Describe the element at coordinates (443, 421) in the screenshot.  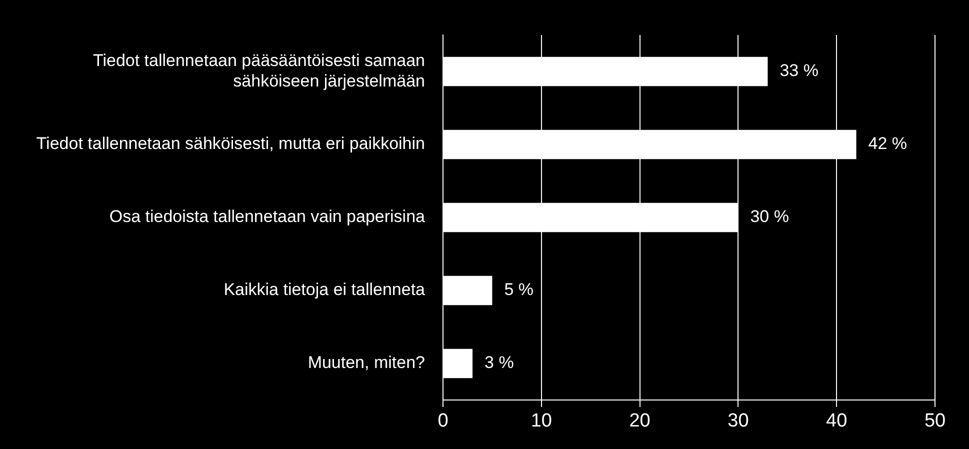
I see `x-tick-label: 0` at that location.